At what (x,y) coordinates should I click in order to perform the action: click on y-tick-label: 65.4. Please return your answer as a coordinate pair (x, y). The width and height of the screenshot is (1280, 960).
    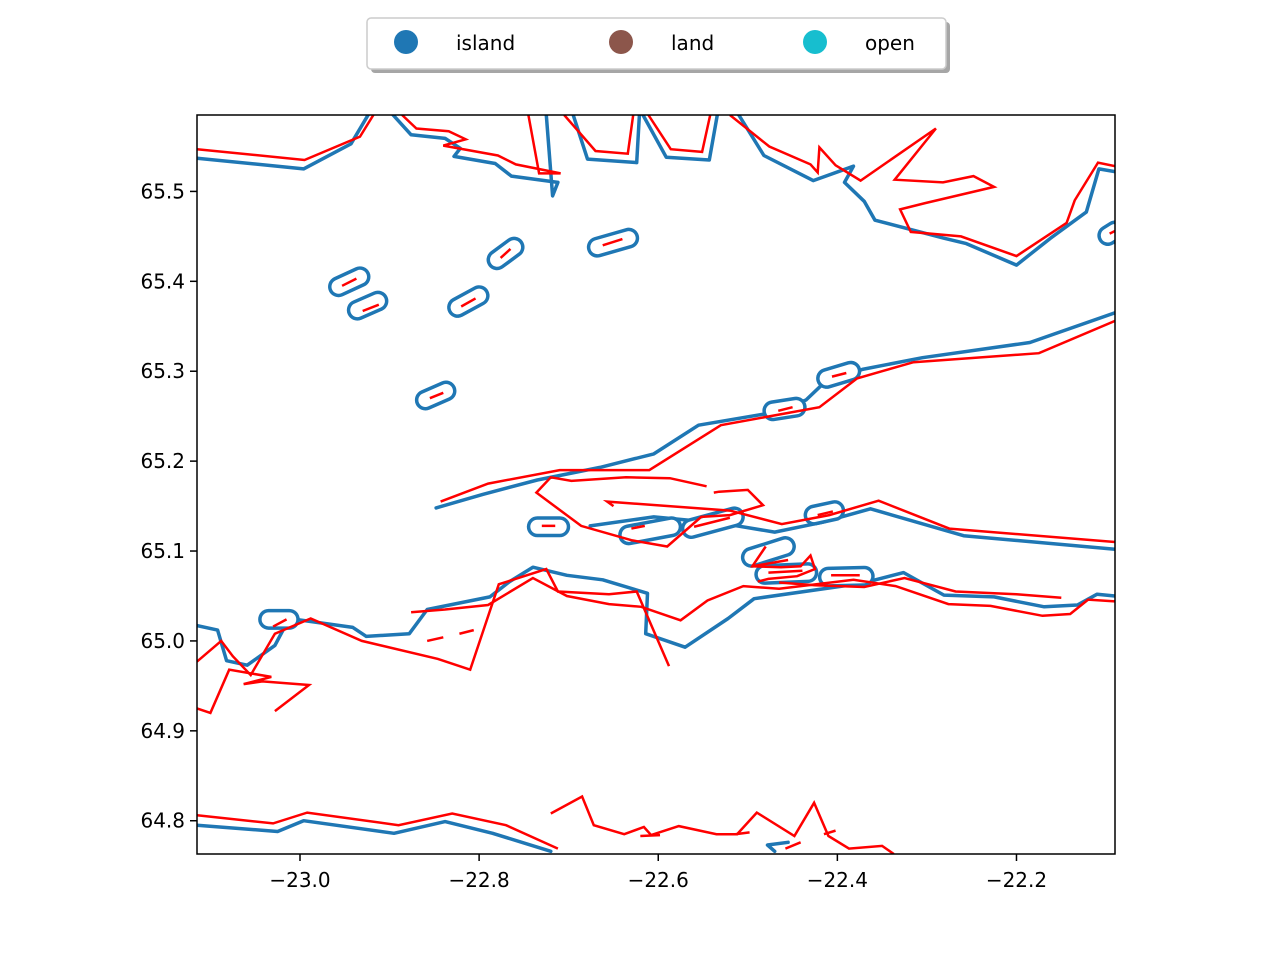
    Looking at the image, I should click on (162, 281).